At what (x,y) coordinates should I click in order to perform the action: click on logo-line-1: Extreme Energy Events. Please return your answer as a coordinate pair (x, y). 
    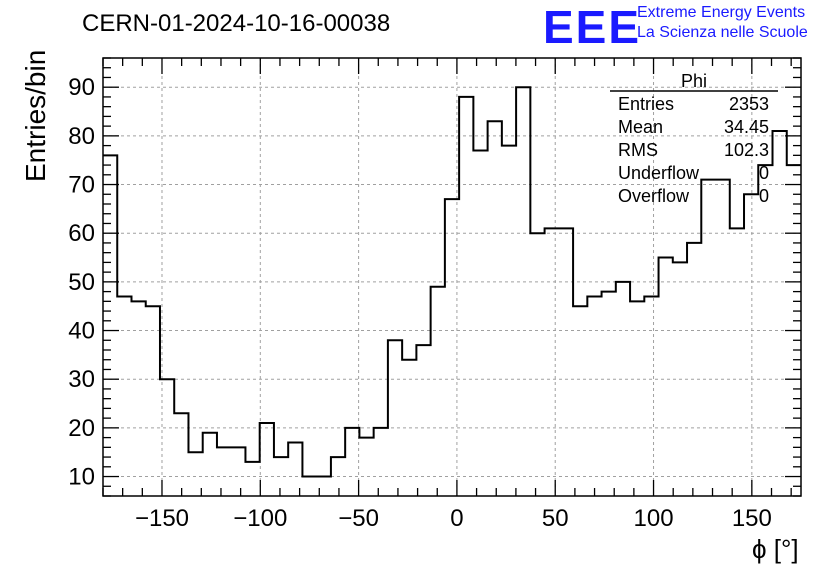
    Looking at the image, I should click on (721, 12).